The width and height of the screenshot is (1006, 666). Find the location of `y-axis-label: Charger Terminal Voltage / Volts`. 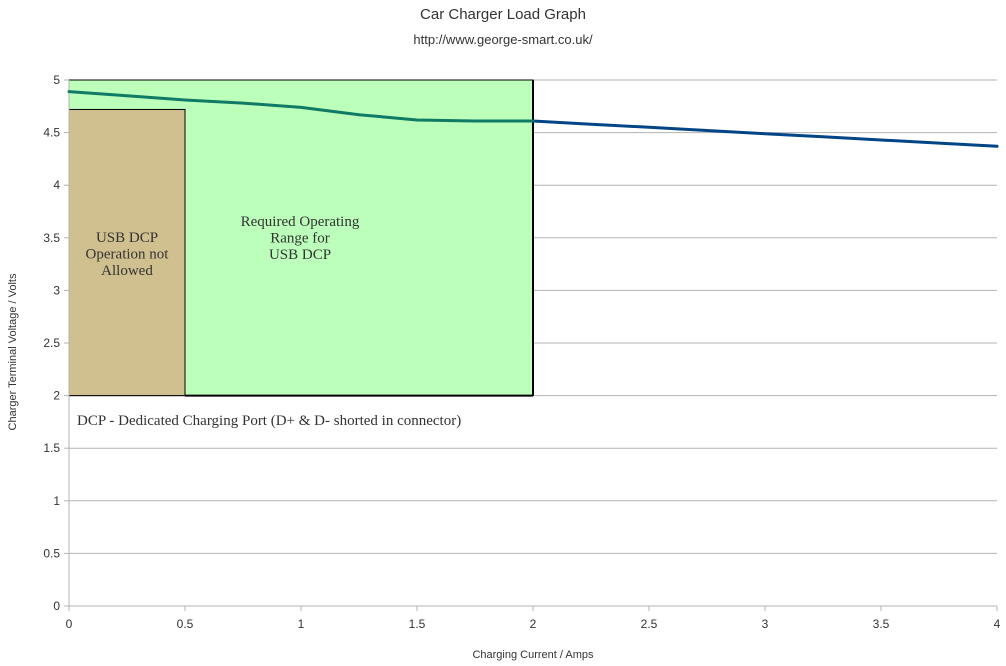

y-axis-label: Charger Terminal Voltage / Volts is located at coordinates (13, 352).